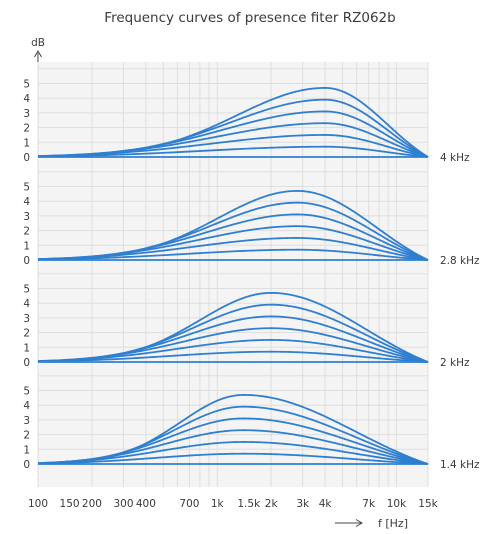 This screenshot has height=534, width=494. I want to click on panel: 0 1 2 3 4 5 2 kHz, so click(246, 327).